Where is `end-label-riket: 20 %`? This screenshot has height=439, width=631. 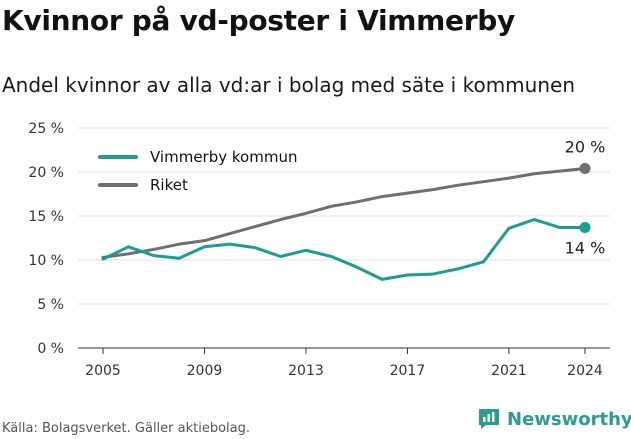 end-label-riket: 20 % is located at coordinates (585, 146).